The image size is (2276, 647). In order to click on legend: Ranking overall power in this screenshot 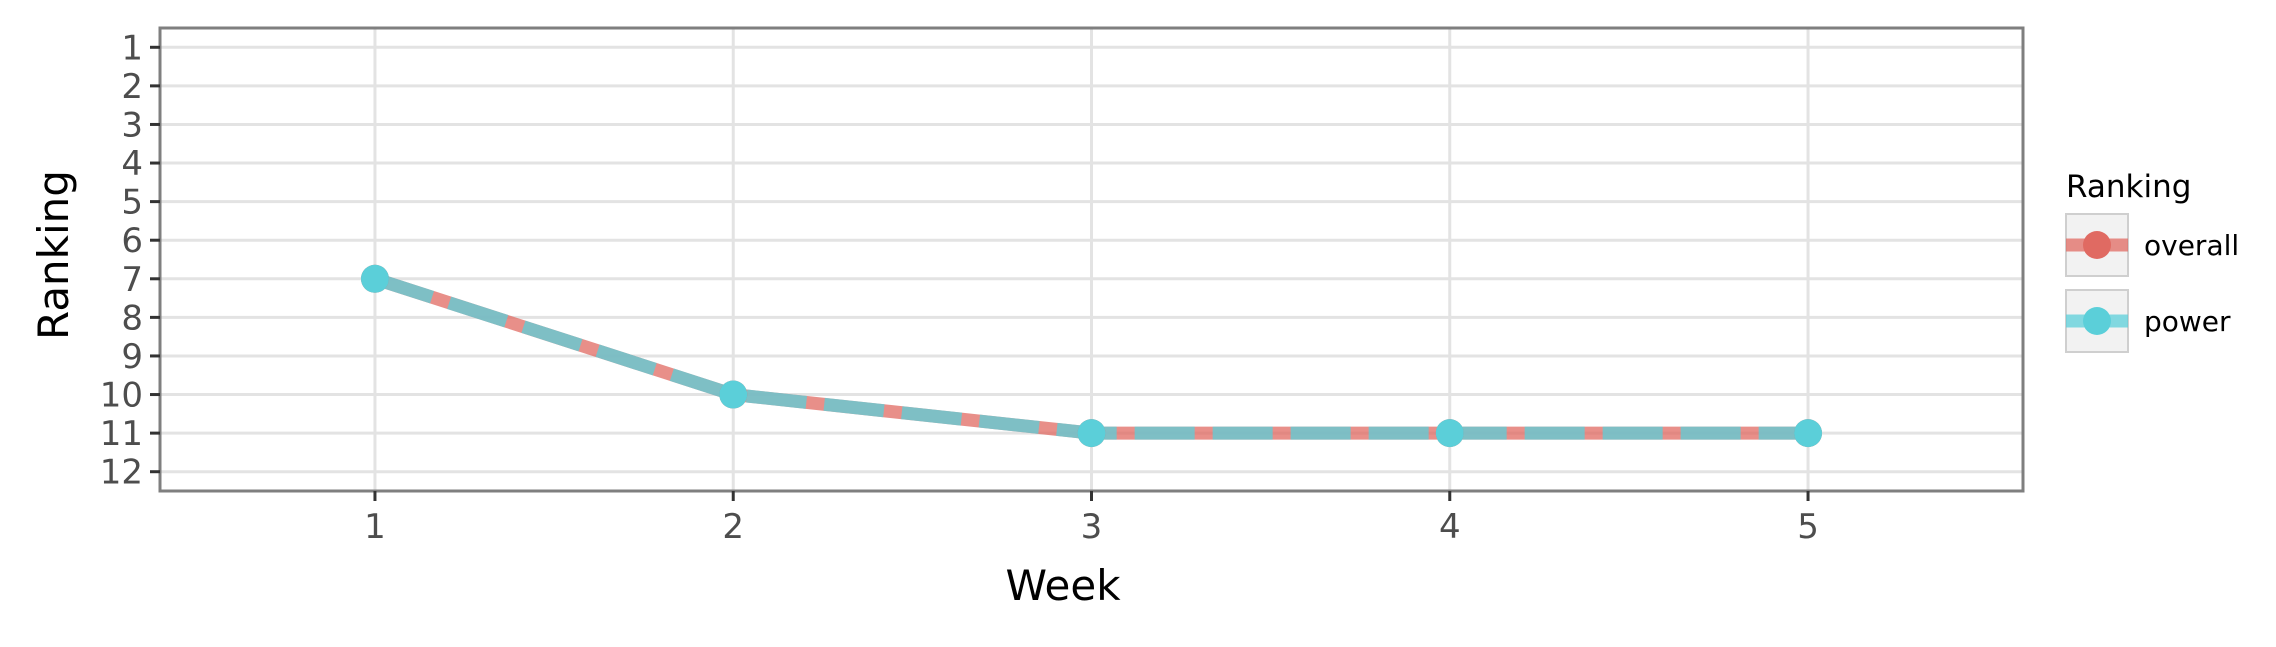, I will do `click(2152, 261)`.